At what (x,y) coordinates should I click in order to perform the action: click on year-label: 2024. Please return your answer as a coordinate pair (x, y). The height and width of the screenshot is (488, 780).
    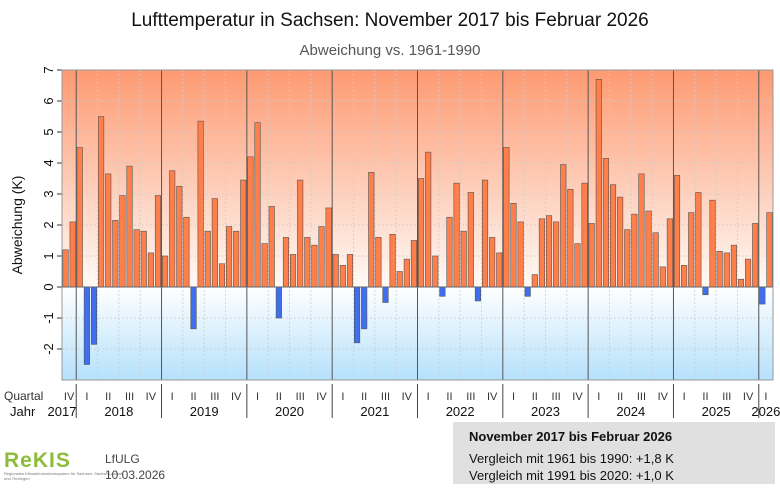
    Looking at the image, I should click on (630, 411).